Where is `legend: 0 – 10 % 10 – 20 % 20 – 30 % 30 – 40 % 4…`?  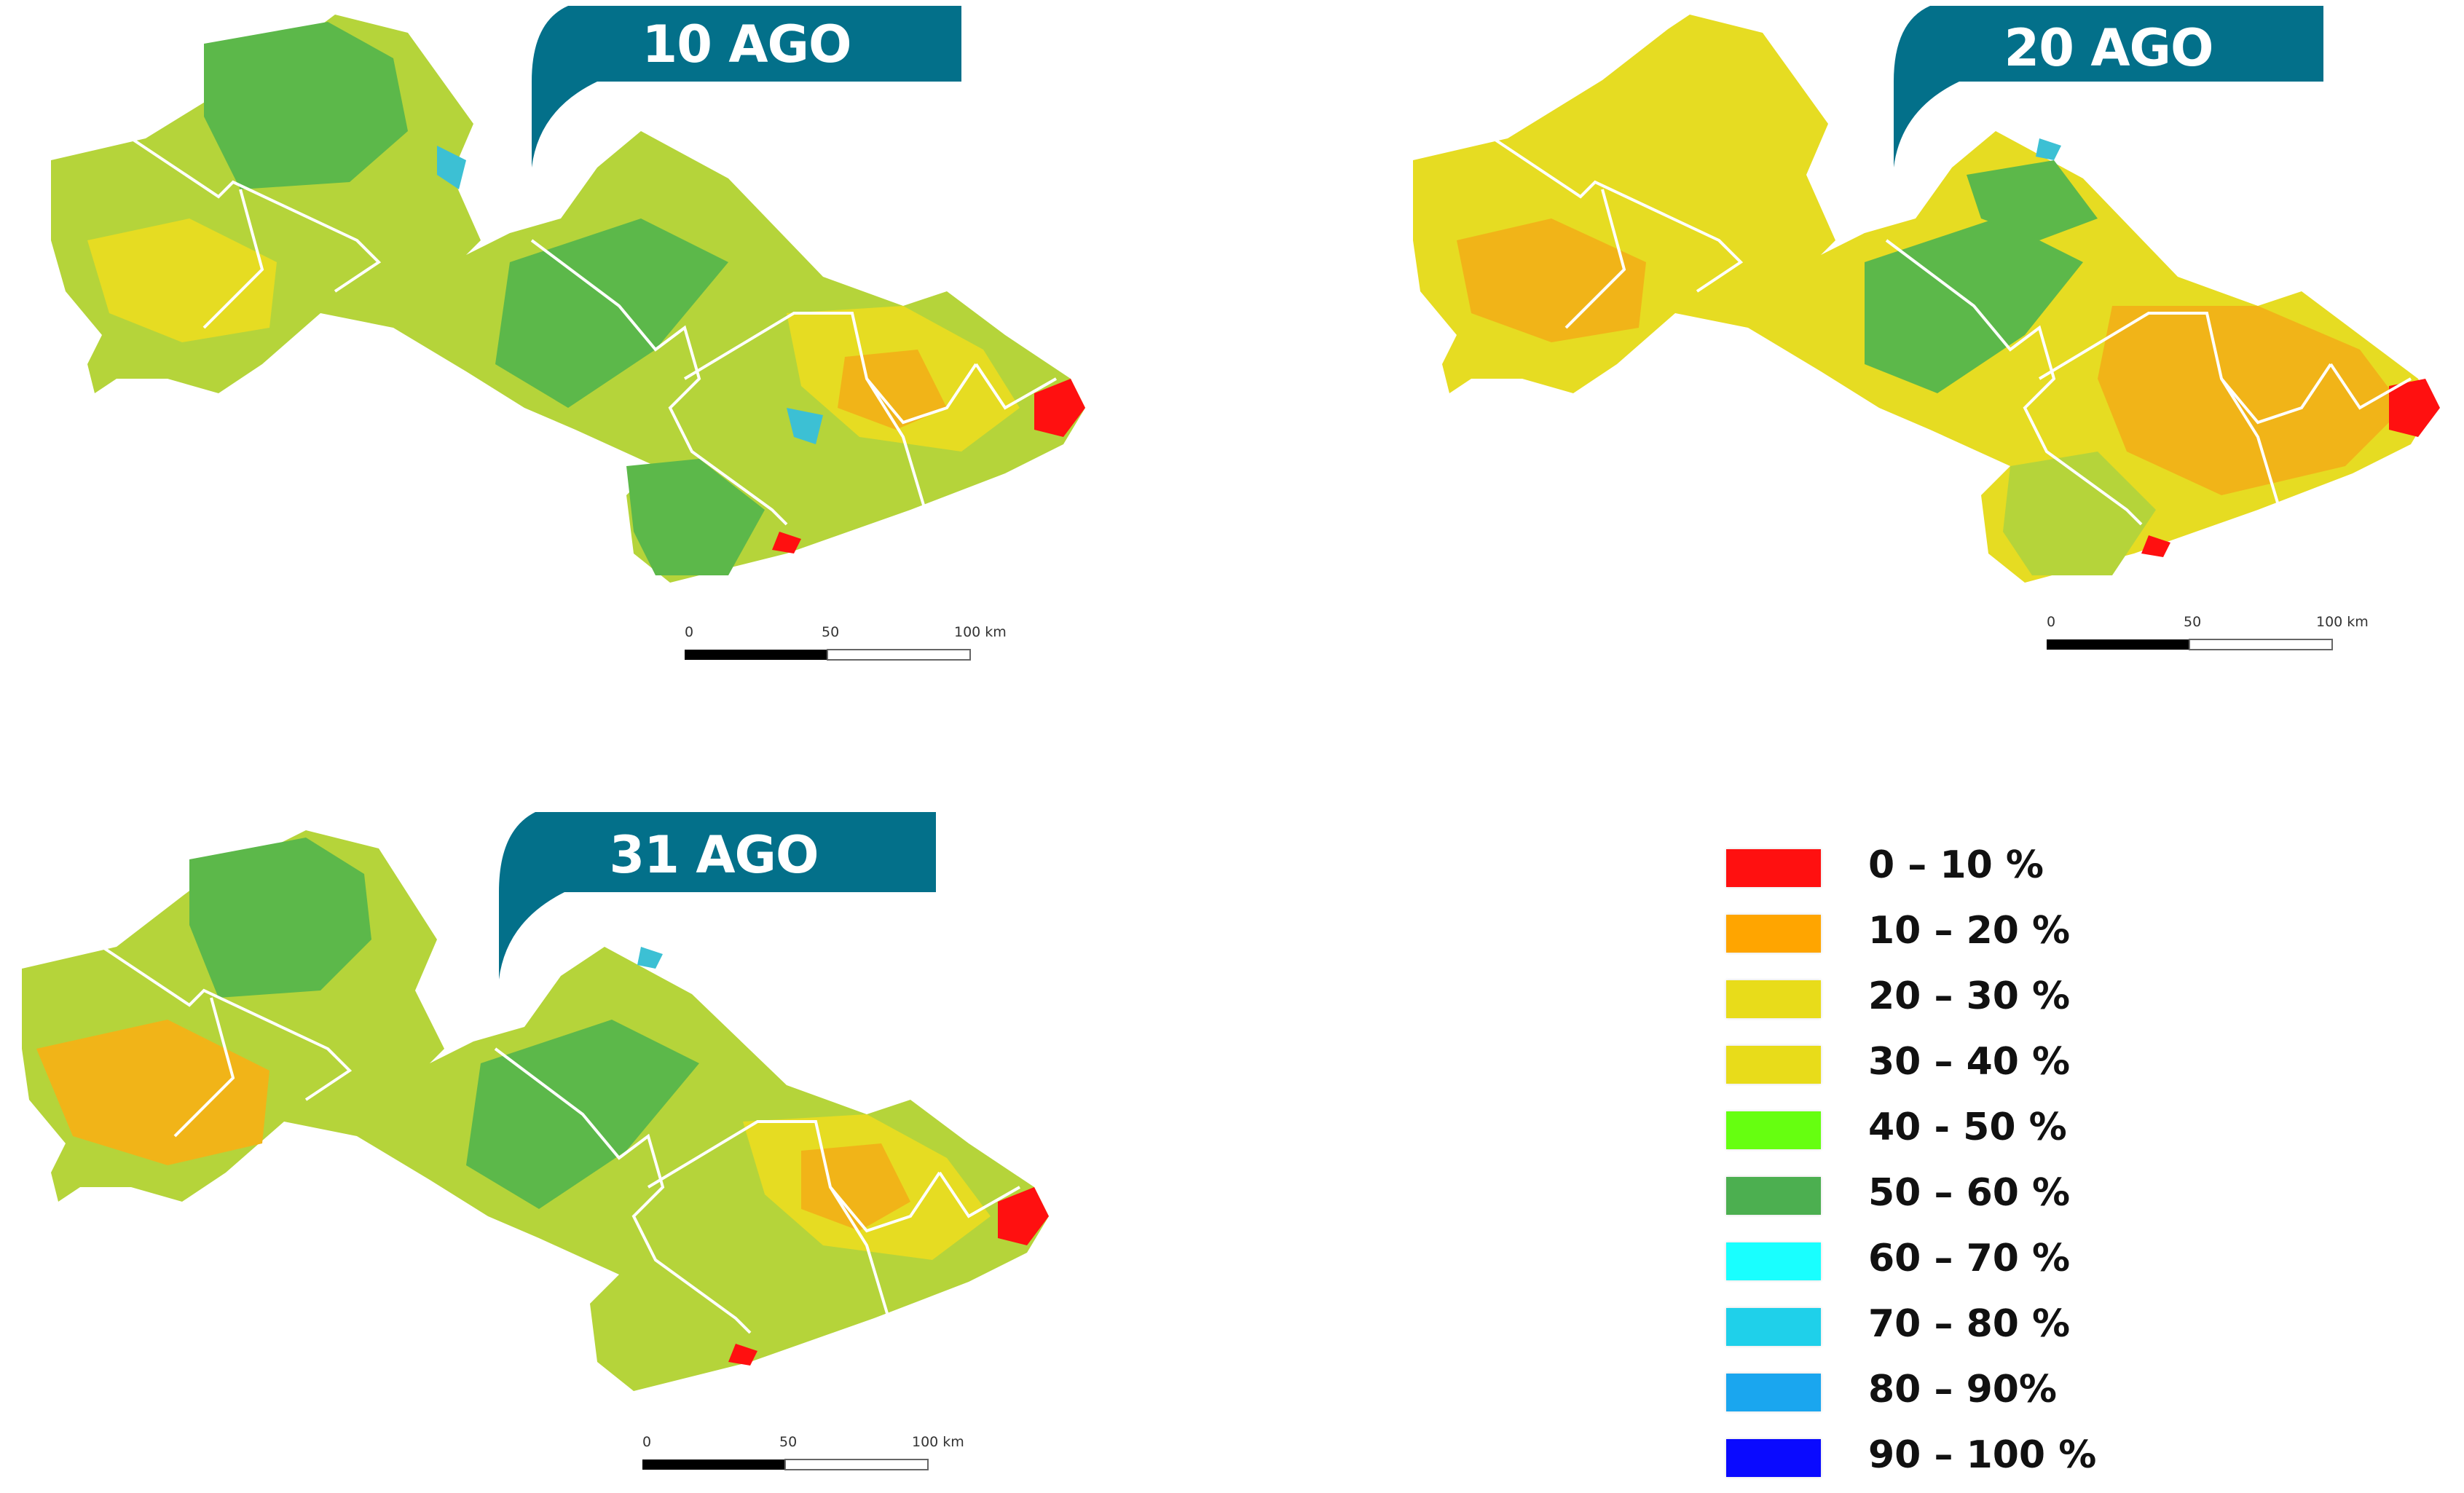 legend: 0 – 10 % 10 – 20 % 20 – 30 % 30 – 40 % 4… is located at coordinates (1952, 1165).